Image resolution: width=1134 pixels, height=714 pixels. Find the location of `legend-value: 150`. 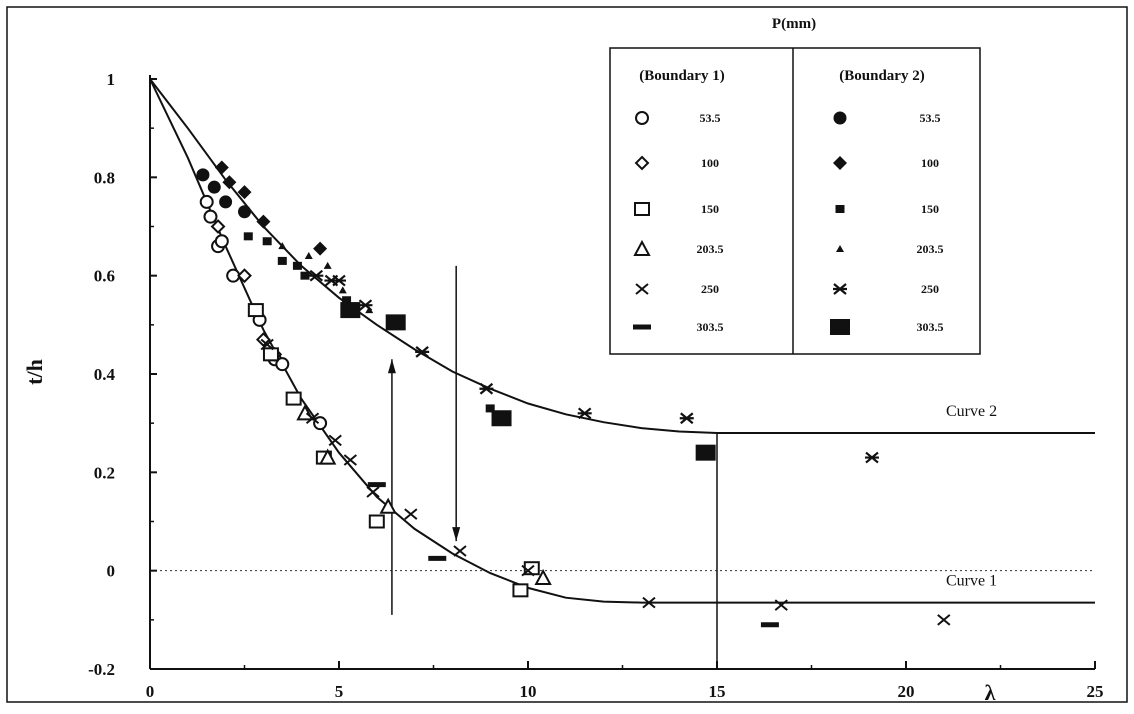

legend-value: 150 is located at coordinates (930, 209).